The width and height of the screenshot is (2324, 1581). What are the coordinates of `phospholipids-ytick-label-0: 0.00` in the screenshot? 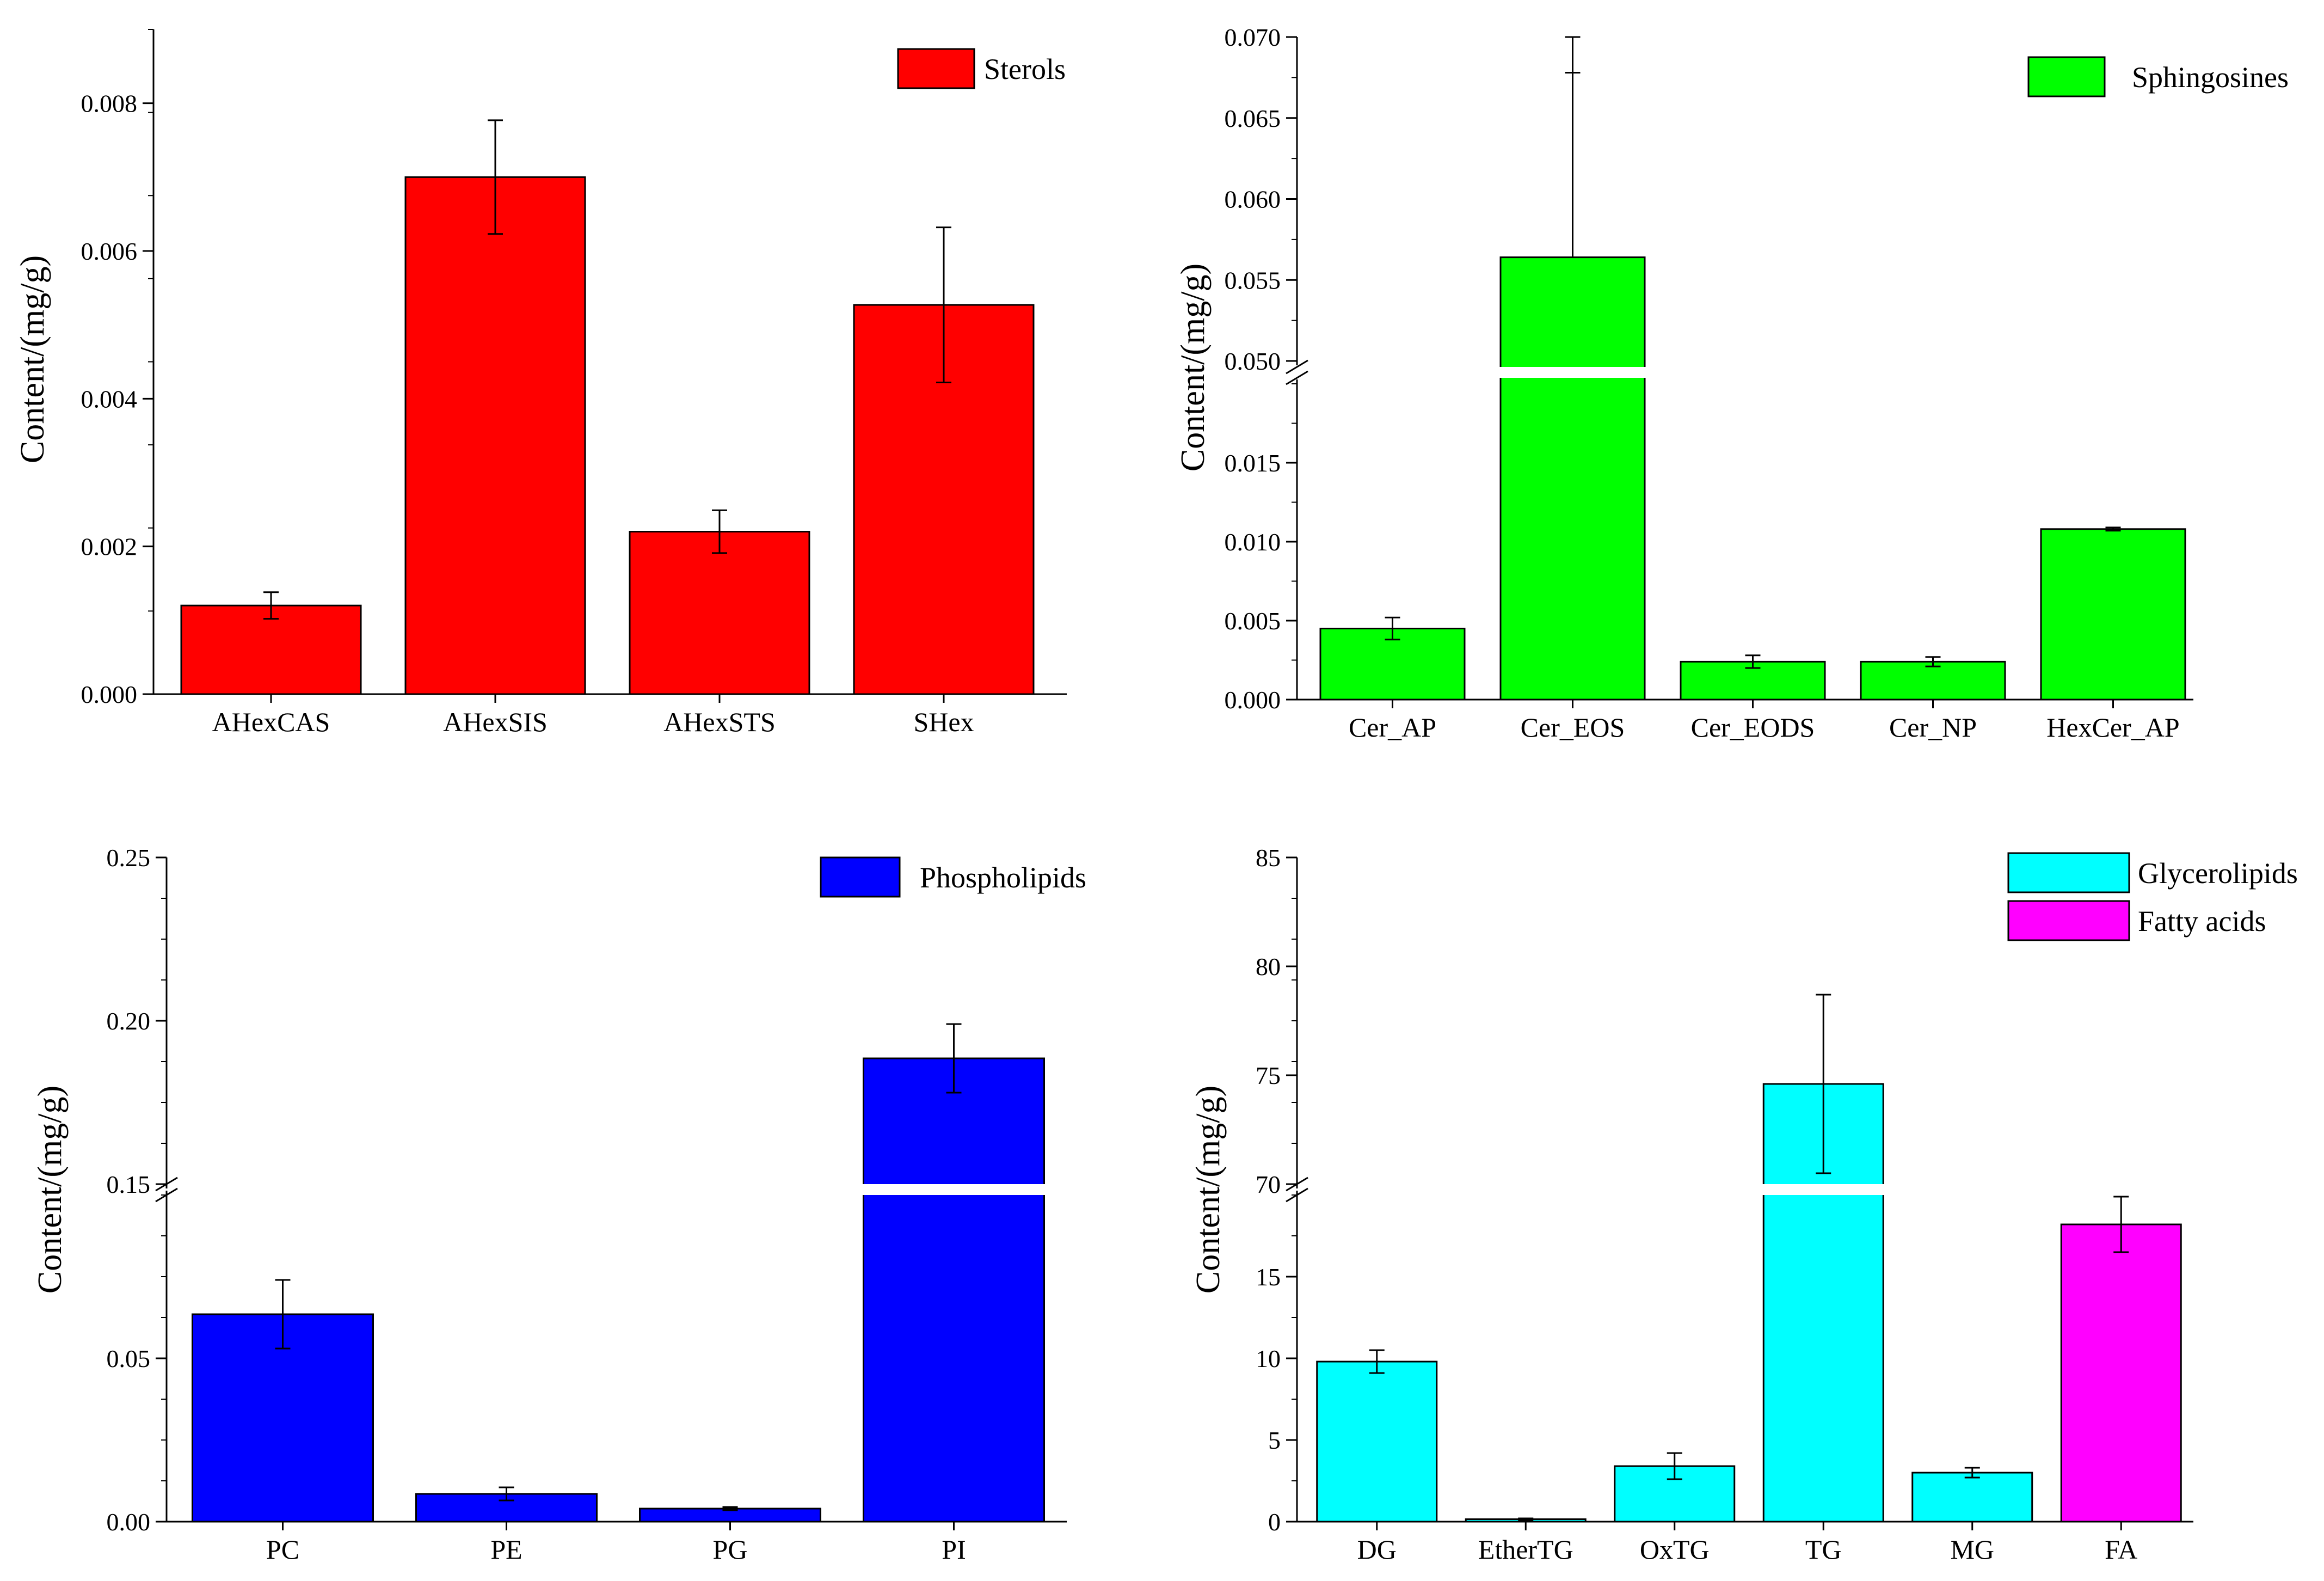 It's located at (129, 1522).